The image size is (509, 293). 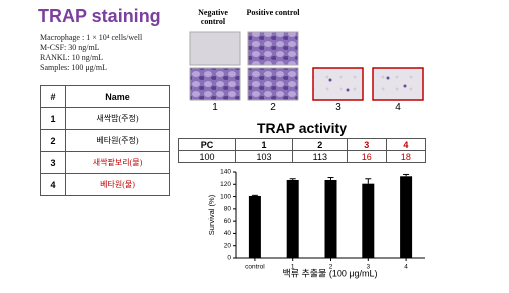 What do you see at coordinates (398, 107) in the screenshot?
I see `image-number: 4` at bounding box center [398, 107].